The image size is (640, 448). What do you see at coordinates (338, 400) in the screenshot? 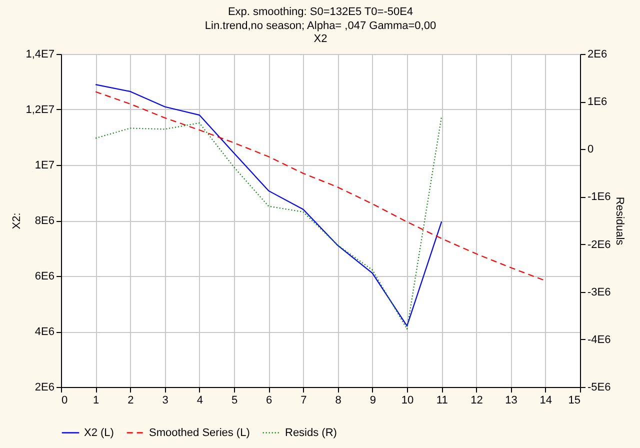
I see `x-tick-label: 8` at bounding box center [338, 400].